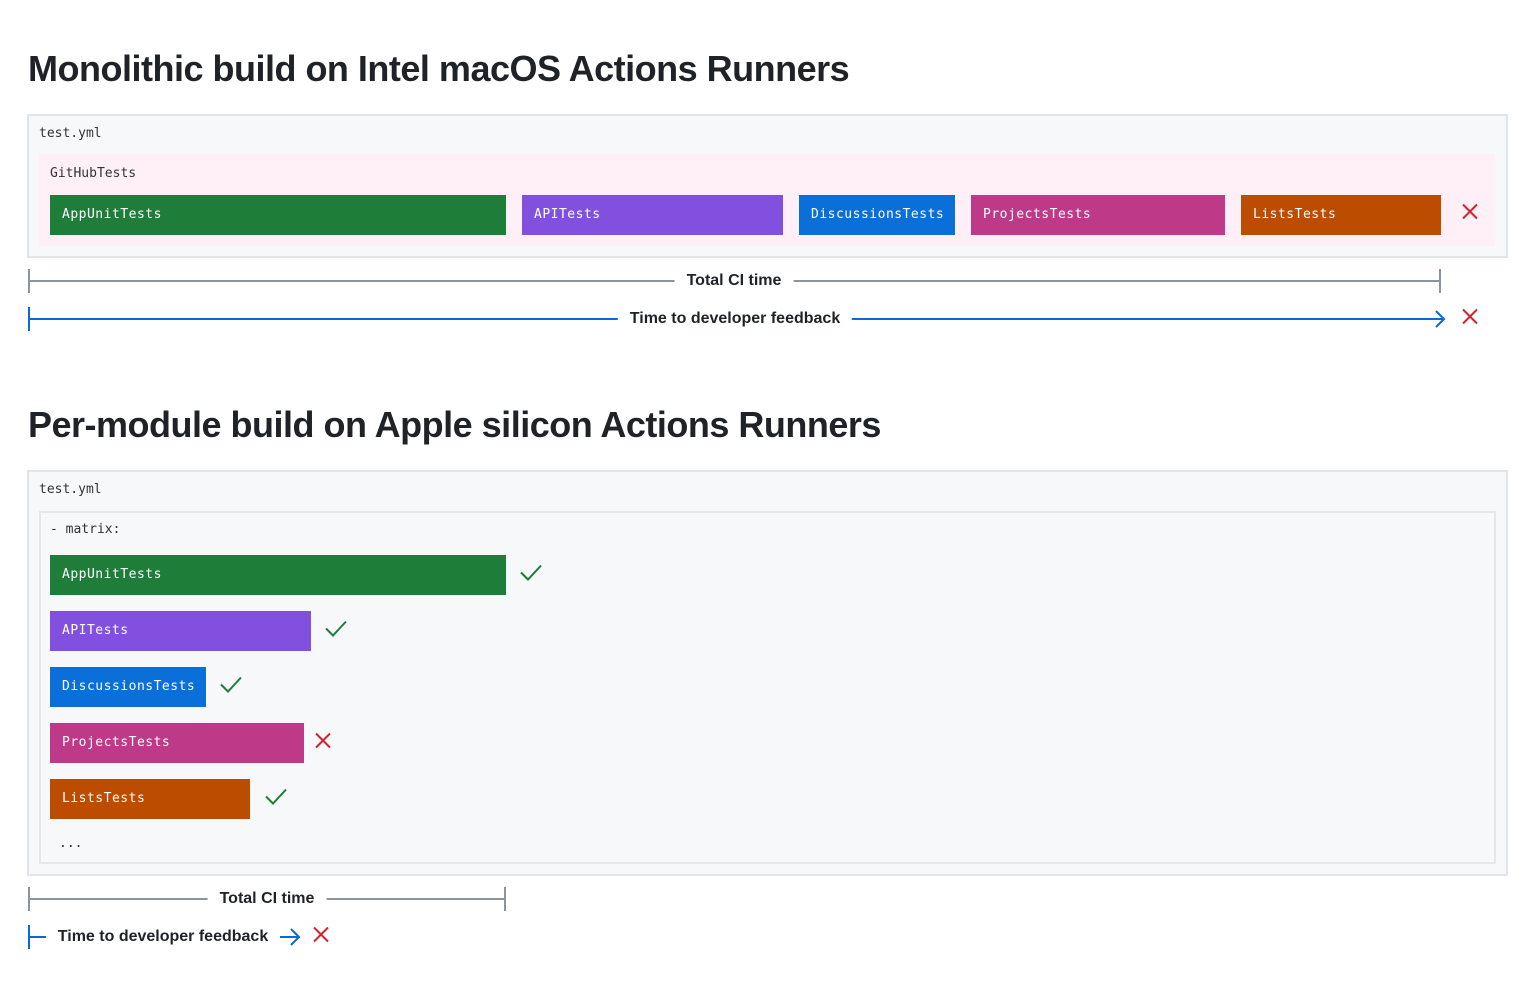  Describe the element at coordinates (1470, 214) in the screenshot. I see `group-fail-x-icon` at that location.